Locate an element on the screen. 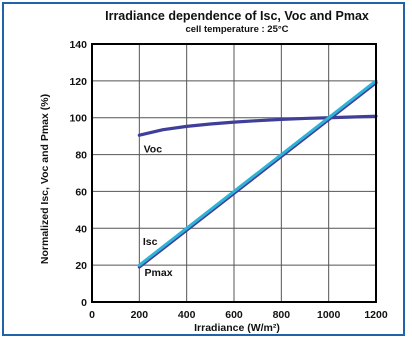  x-tick-label: 800 is located at coordinates (282, 315).